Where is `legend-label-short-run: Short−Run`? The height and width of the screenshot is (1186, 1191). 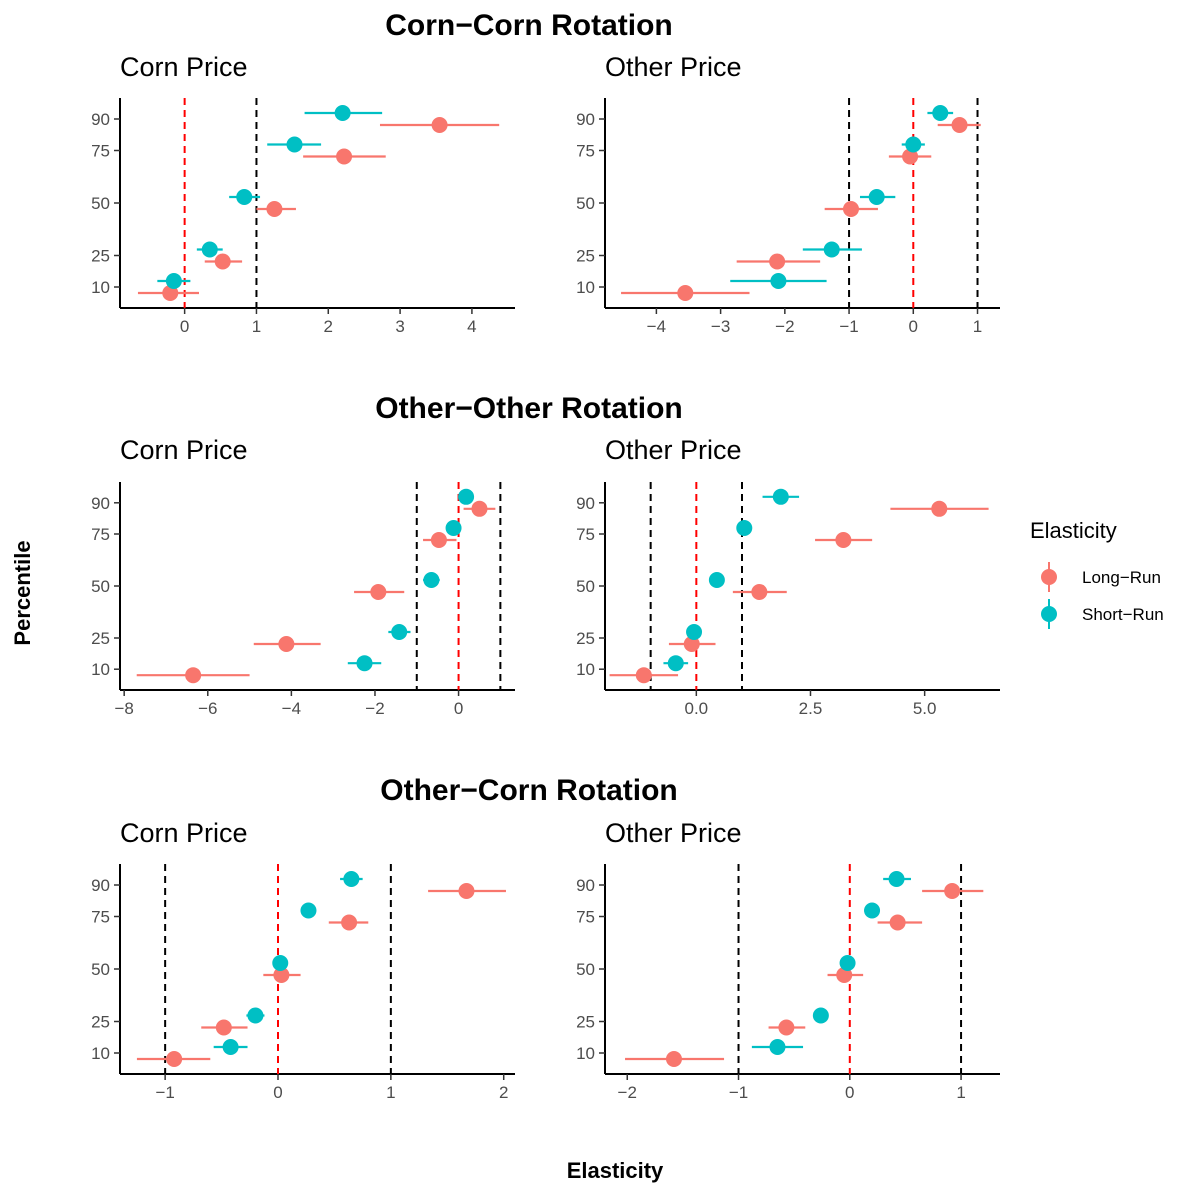
legend-label-short-run: Short−Run is located at coordinates (1123, 614).